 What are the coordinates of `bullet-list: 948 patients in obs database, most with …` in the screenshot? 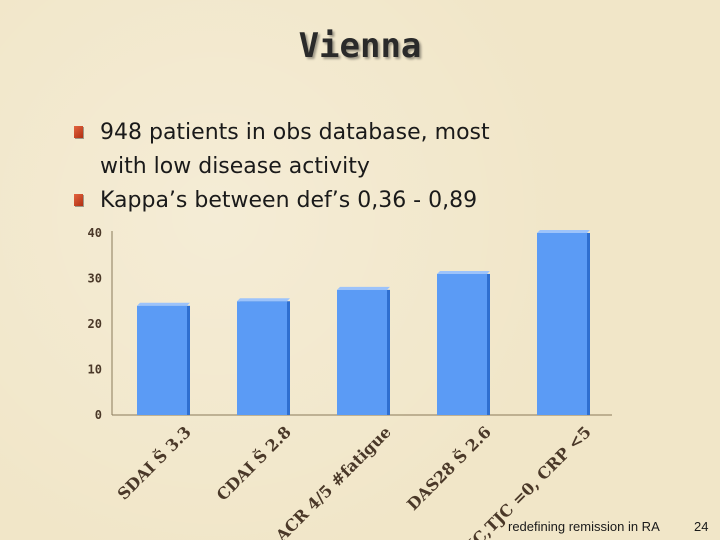 It's located at (297, 167).